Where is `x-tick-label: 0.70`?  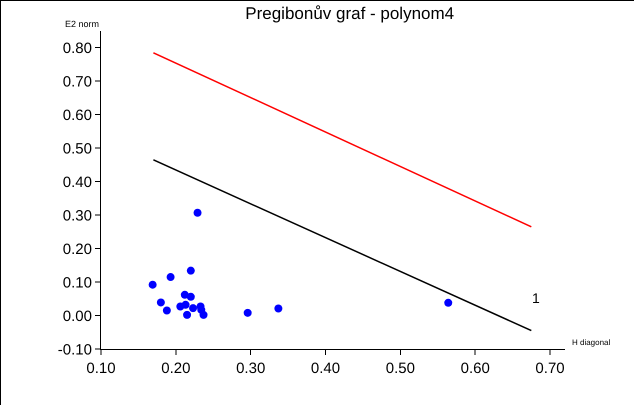
x-tick-label: 0.70 is located at coordinates (550, 368).